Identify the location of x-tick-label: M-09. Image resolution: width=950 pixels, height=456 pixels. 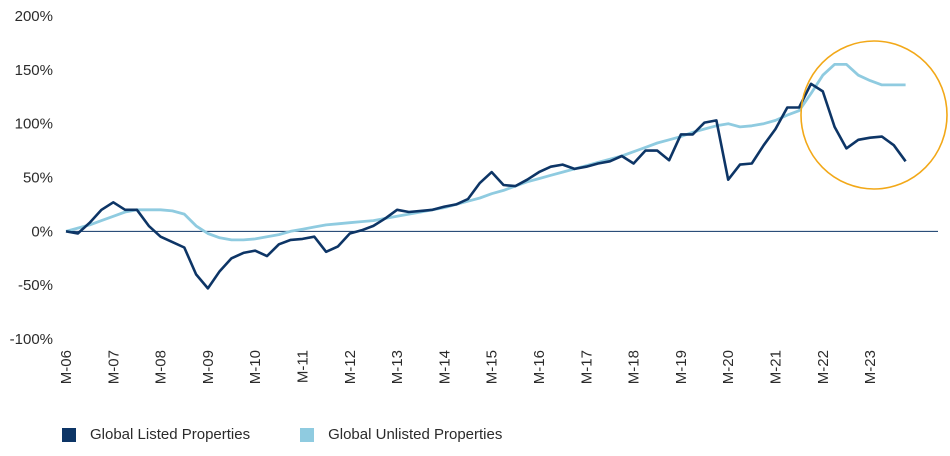
(208, 367).